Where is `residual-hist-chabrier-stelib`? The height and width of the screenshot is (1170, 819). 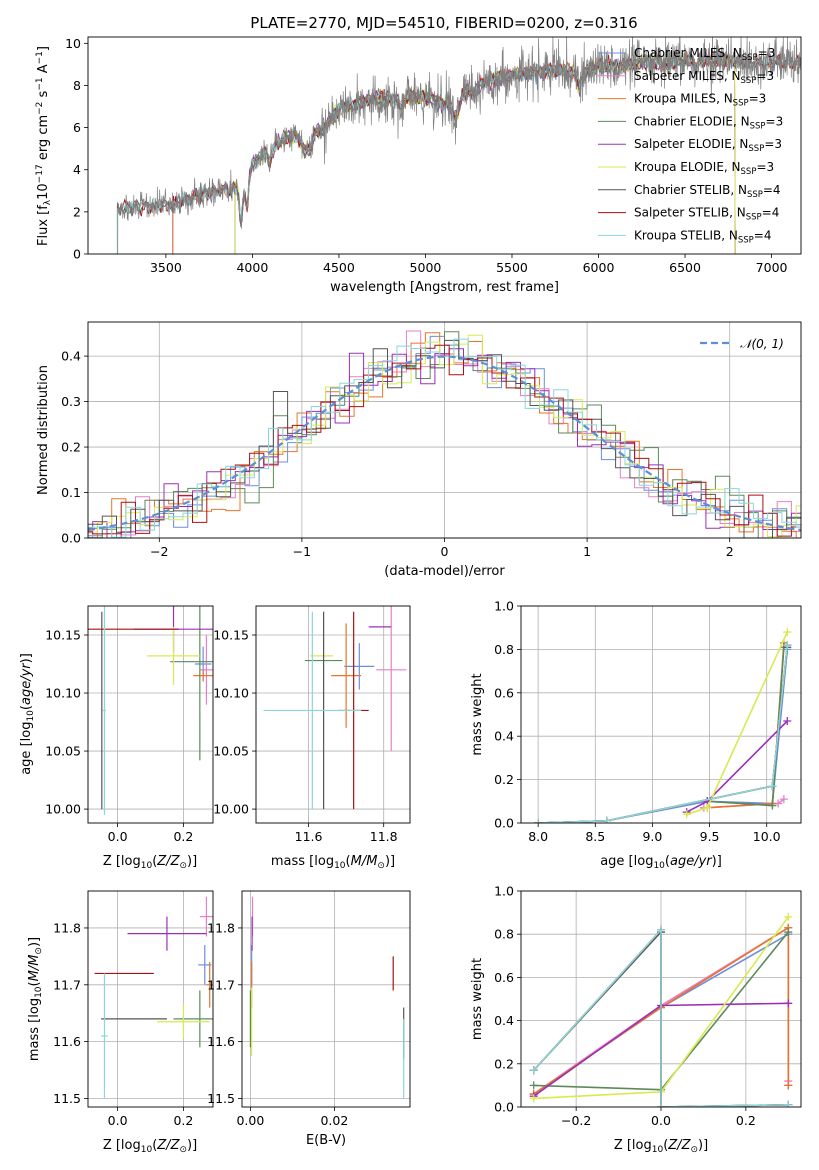
residual-hist-chabrier-stelib is located at coordinates (444, 438).